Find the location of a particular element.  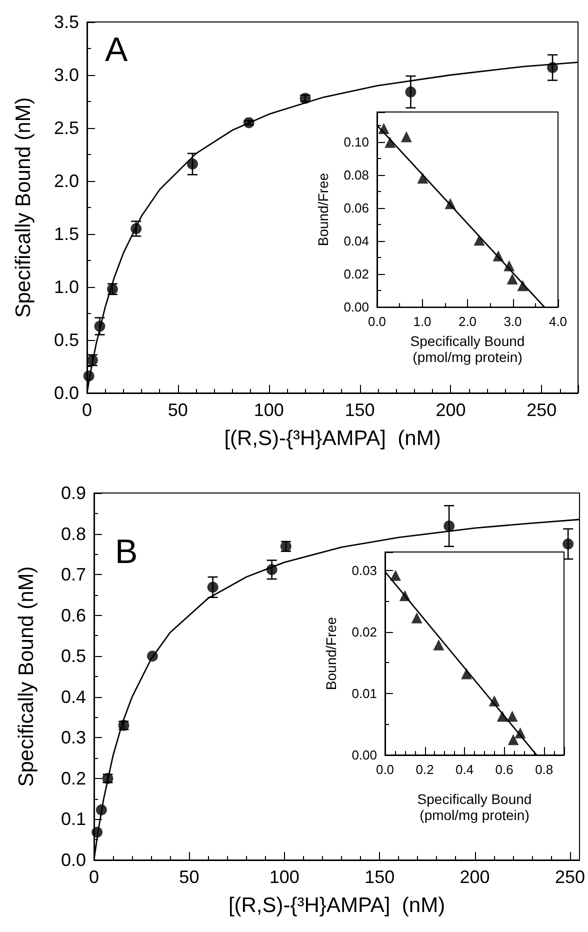

y-tick-label: 0.03 is located at coordinates (364, 570).